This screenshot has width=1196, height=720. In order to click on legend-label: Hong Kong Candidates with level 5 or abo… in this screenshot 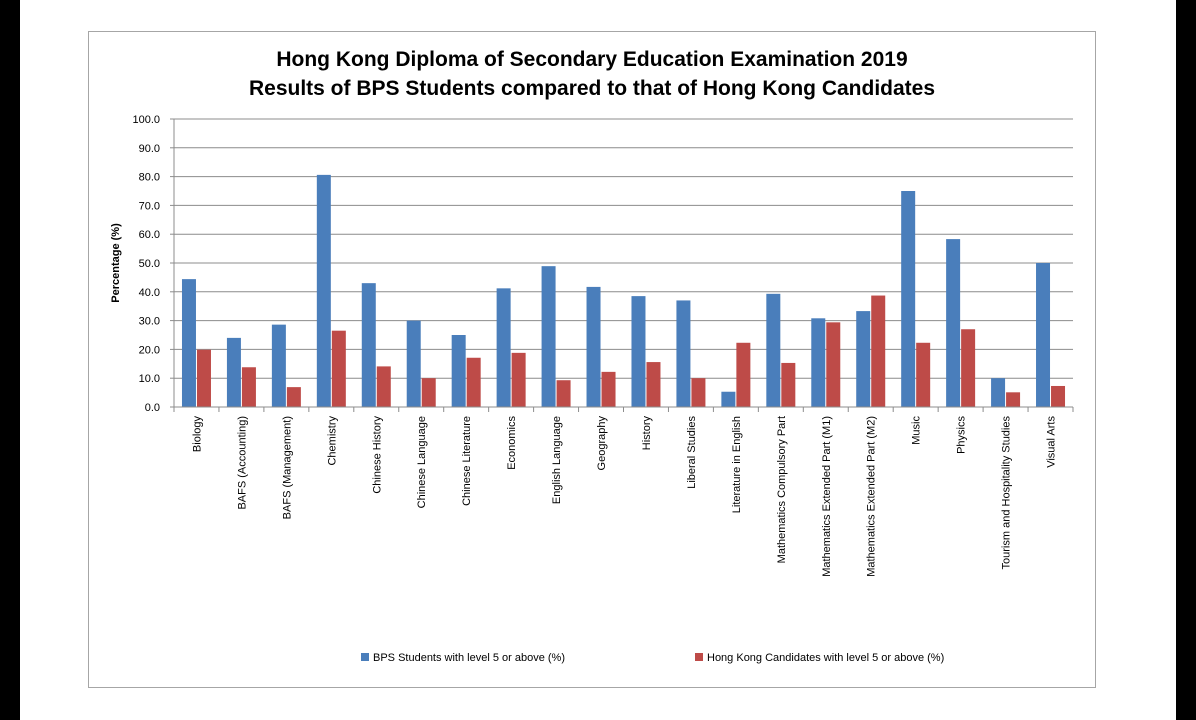, I will do `click(825, 658)`.